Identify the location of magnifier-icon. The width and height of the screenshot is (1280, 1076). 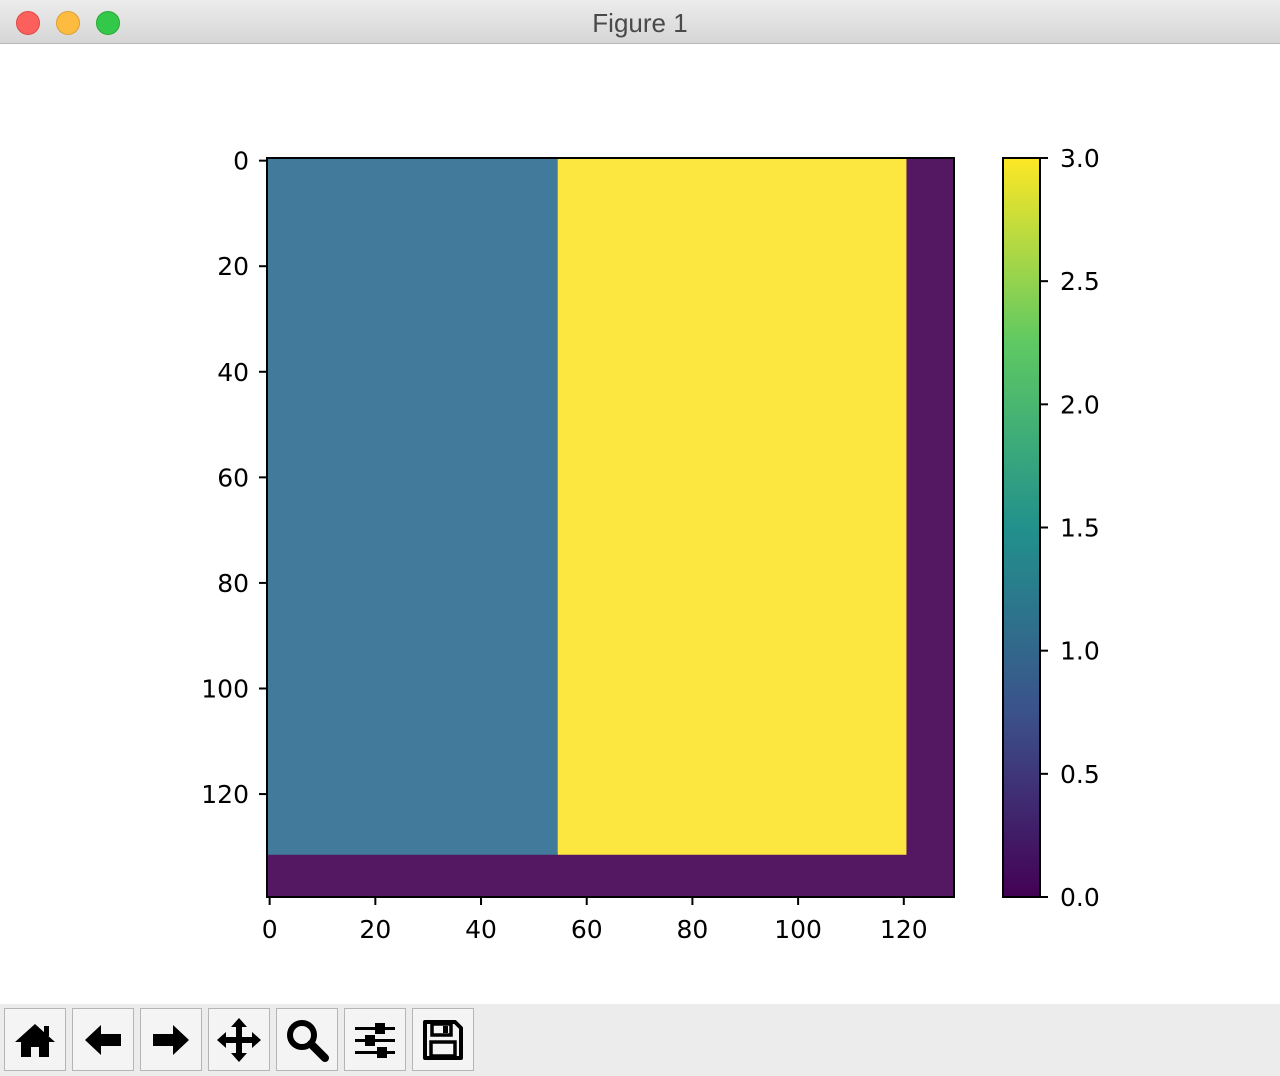
(308, 1040).